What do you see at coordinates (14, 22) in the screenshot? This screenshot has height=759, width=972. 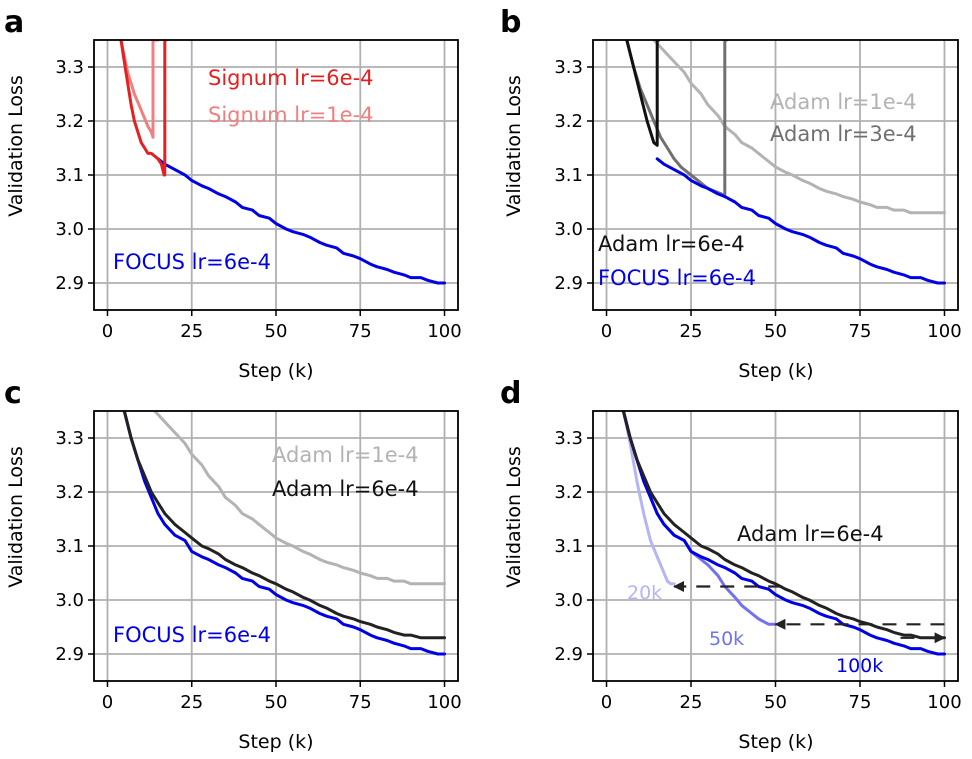 I see `panel-letter-a: a` at bounding box center [14, 22].